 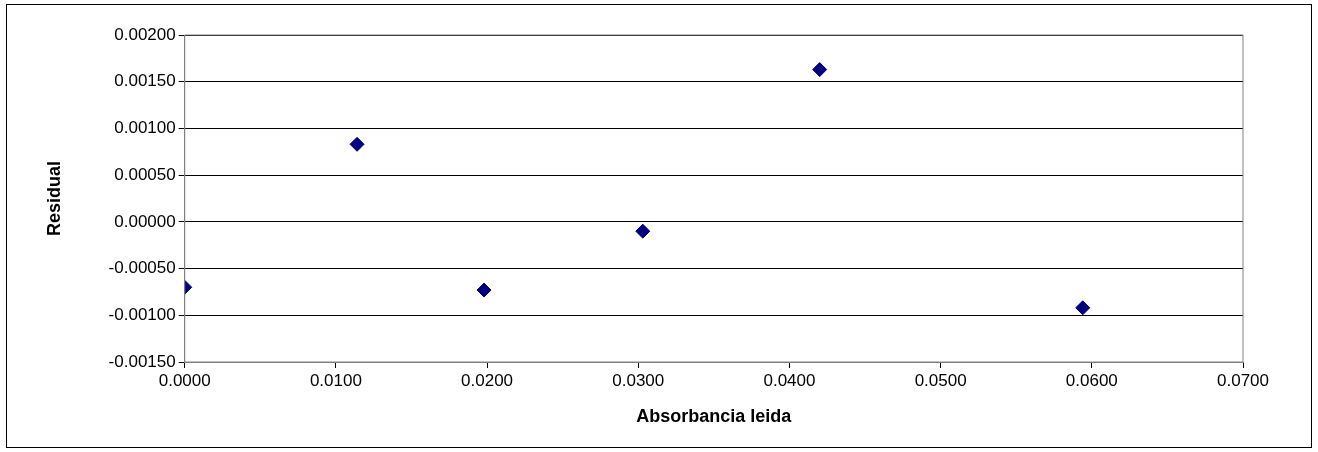 I want to click on y-tick-label: 0.00200, so click(x=145, y=34).